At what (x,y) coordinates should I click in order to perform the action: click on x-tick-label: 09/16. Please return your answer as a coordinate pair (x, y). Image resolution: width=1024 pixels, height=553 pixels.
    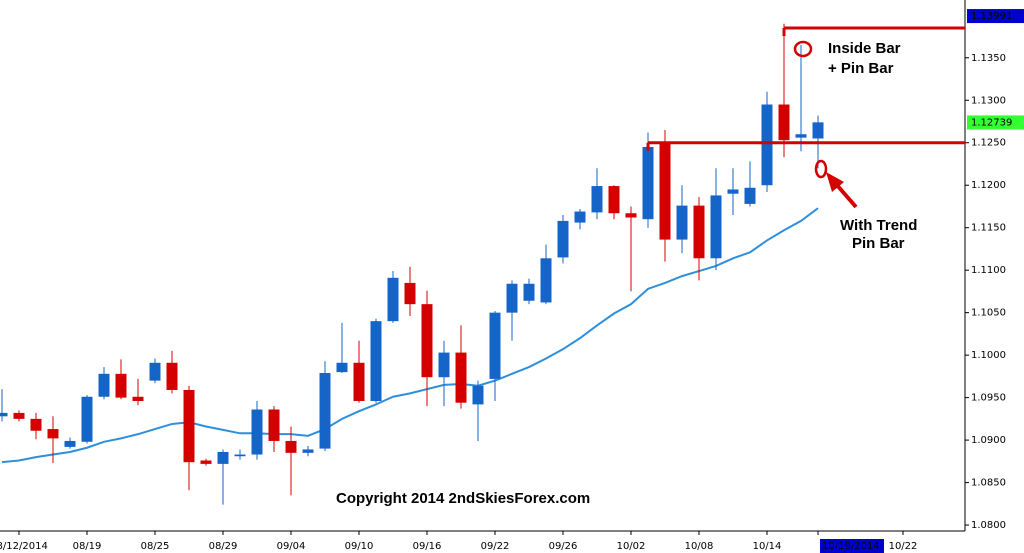
    Looking at the image, I should click on (427, 546).